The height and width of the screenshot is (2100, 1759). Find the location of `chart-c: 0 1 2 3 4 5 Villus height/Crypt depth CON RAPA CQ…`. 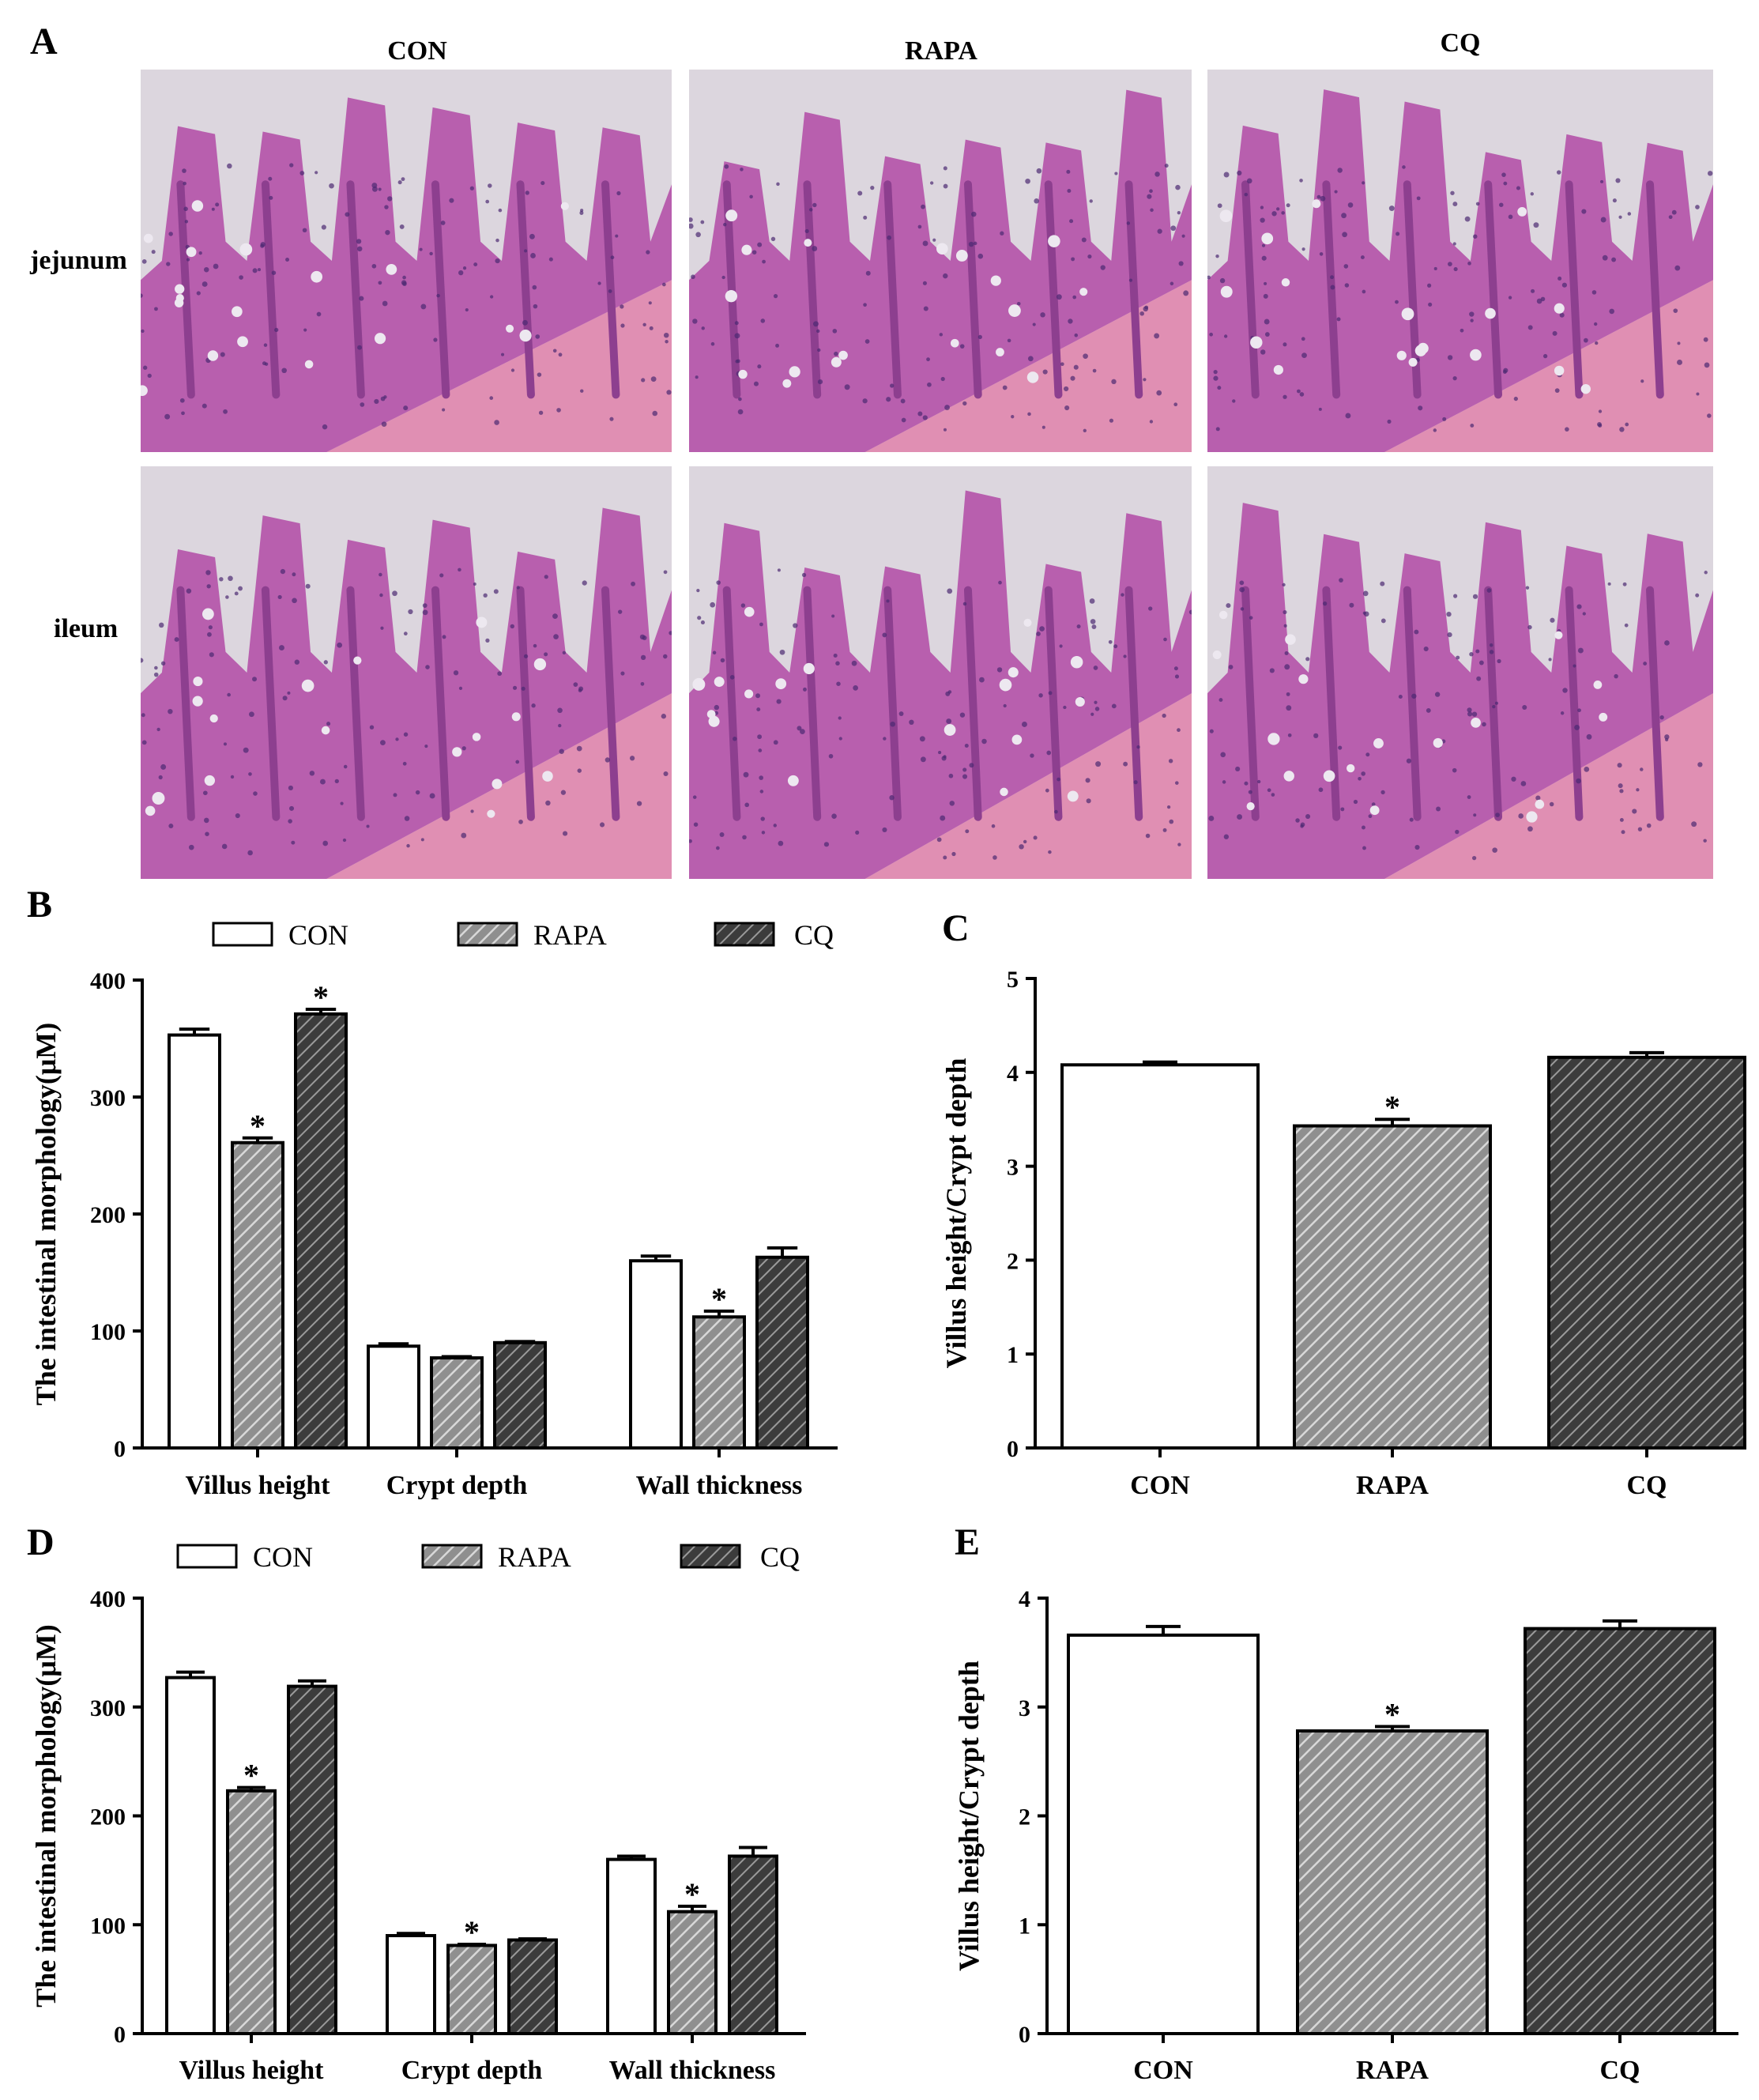

chart-c: 0 1 2 3 4 5 Villus height/Crypt depth CON RAPA CQ… is located at coordinates (1343, 1233).